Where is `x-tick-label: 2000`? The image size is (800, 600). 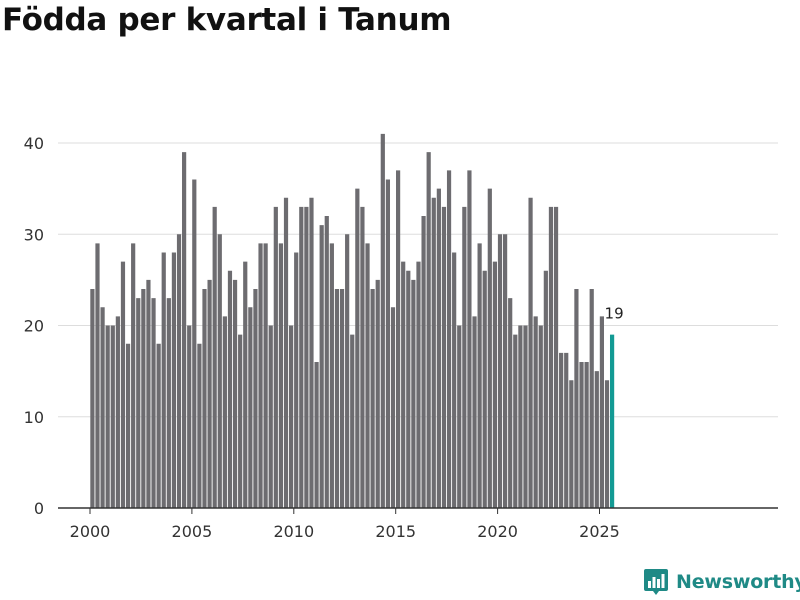
x-tick-label: 2000 is located at coordinates (90, 531).